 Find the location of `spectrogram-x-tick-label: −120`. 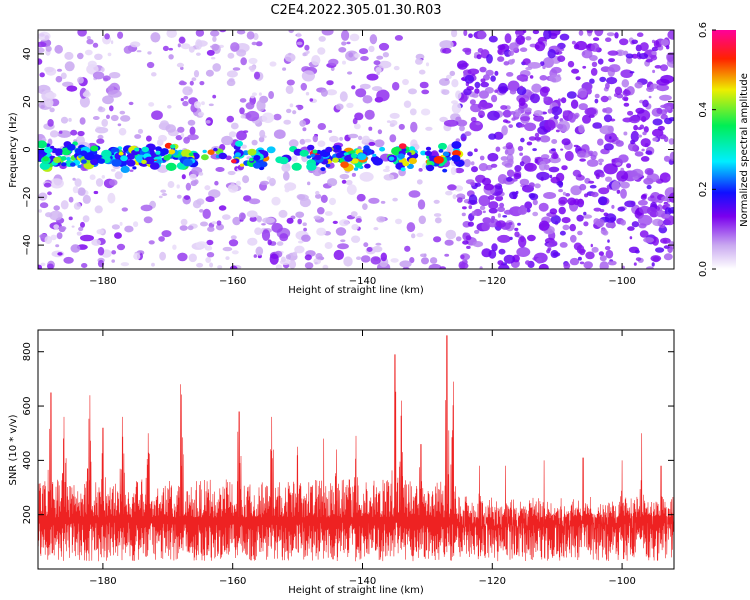

spectrogram-x-tick-label: −120 is located at coordinates (492, 281).